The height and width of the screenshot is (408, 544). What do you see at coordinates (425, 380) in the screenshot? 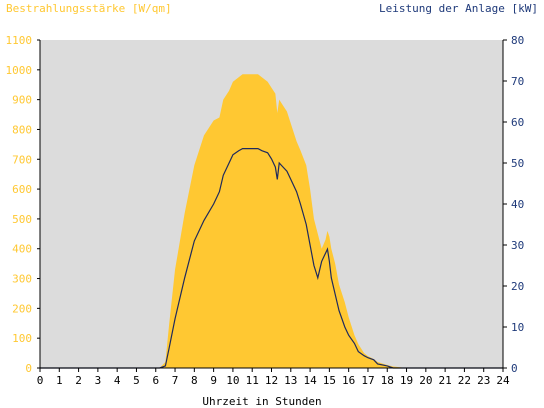
I see `x-tick-label: 20` at bounding box center [425, 380].